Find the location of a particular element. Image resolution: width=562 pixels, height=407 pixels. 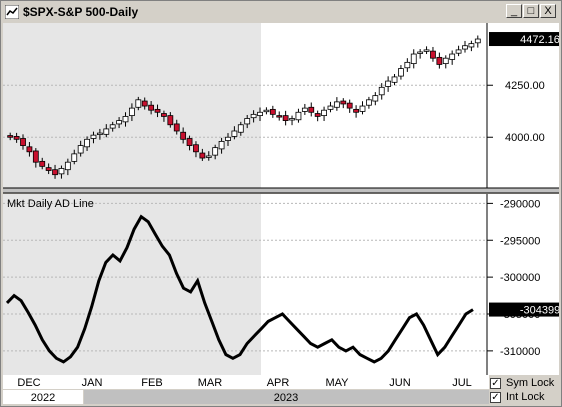

ad-axis-bg is located at coordinates (523, 284).